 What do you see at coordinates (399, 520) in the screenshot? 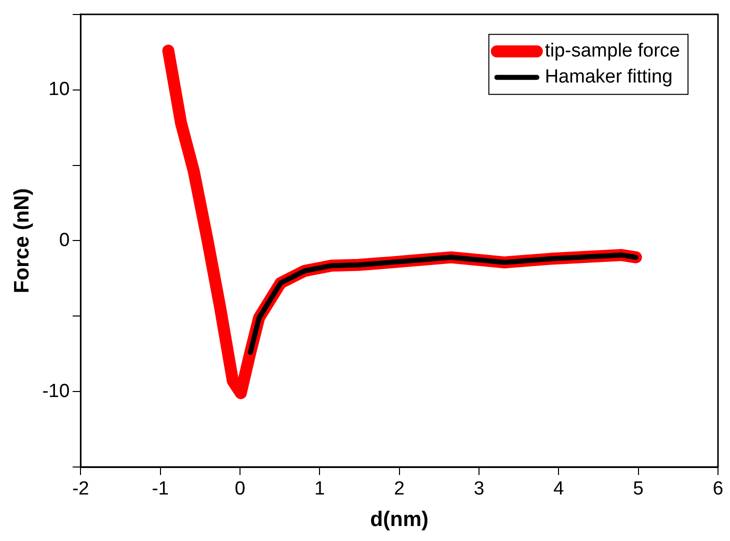
I see `x-axis-title: d(nm)` at bounding box center [399, 520].